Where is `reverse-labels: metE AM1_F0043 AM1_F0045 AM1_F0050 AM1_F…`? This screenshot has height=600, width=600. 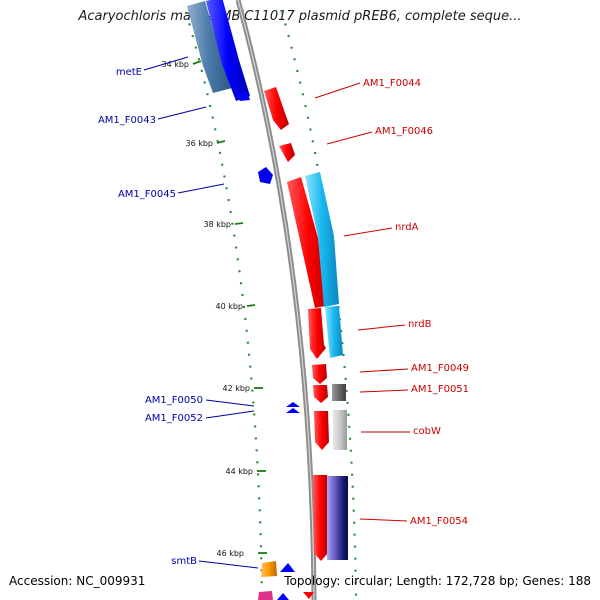 reverse-labels: metE AM1_F0043 AM1_F0045 AM1_F0050 AM1_F… is located at coordinates (150, 317).